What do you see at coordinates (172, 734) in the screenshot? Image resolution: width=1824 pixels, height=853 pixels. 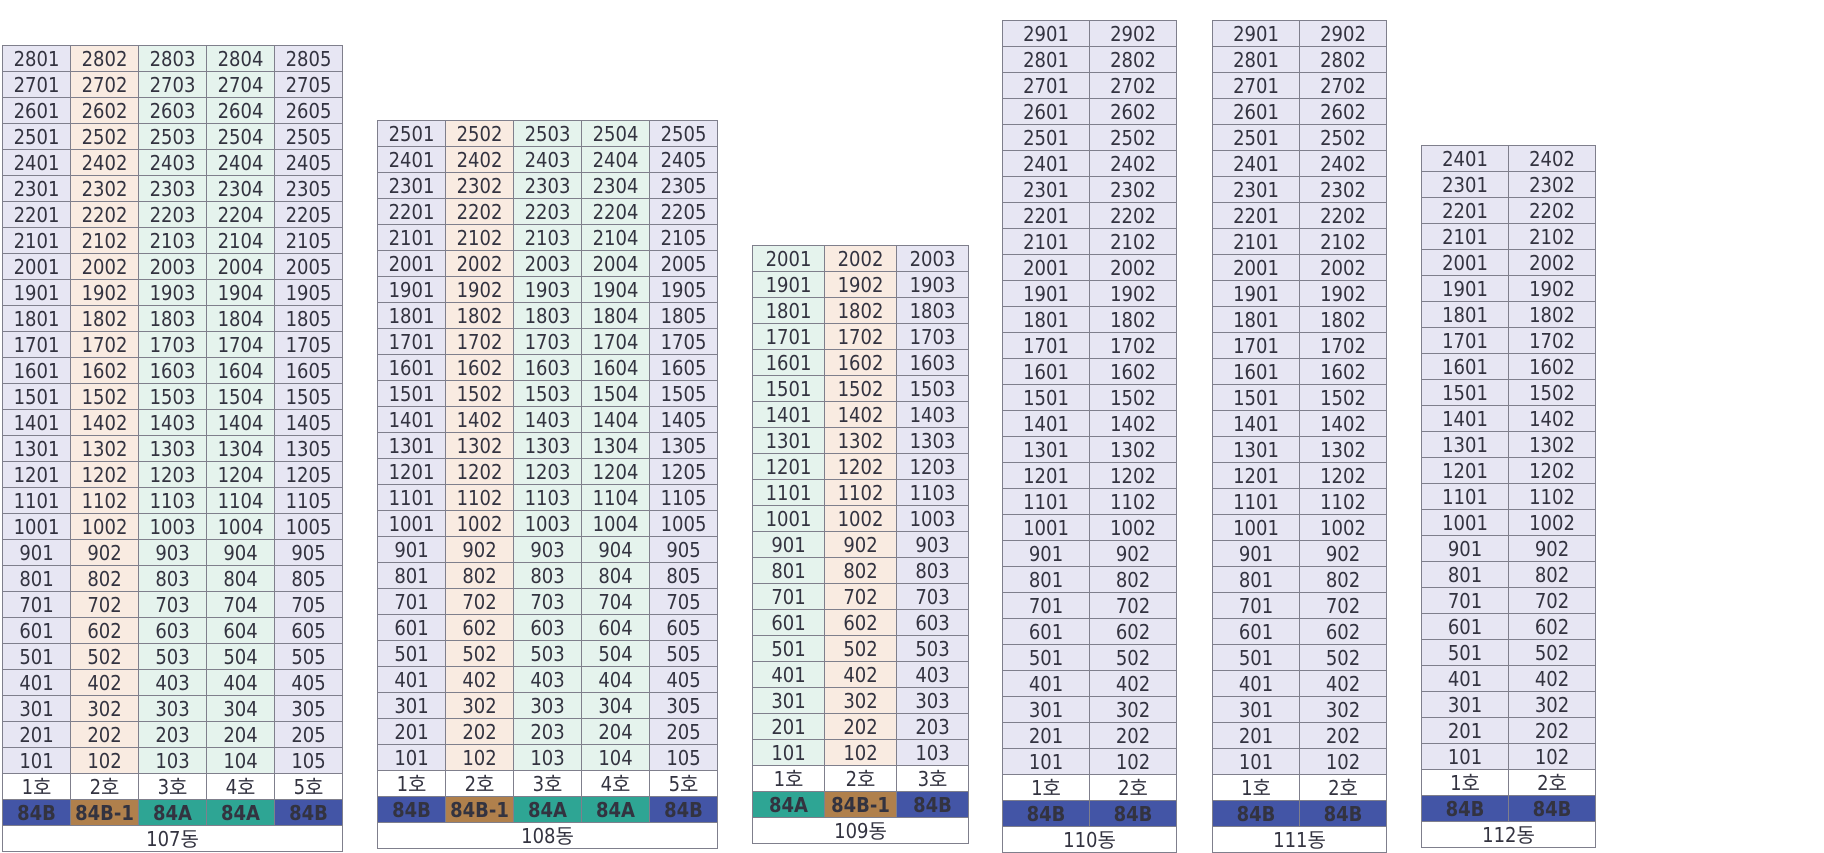 I see `floor-row: 201 202 203 204 205` at bounding box center [172, 734].